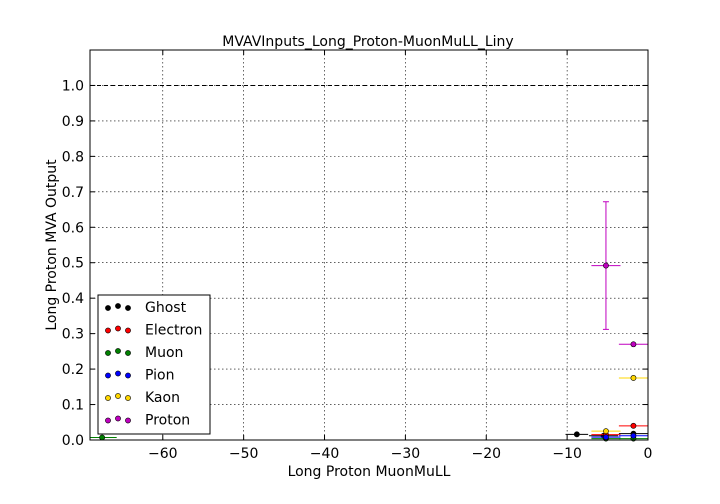  What do you see at coordinates (619, 436) in the screenshot?
I see `series-pion` at bounding box center [619, 436].